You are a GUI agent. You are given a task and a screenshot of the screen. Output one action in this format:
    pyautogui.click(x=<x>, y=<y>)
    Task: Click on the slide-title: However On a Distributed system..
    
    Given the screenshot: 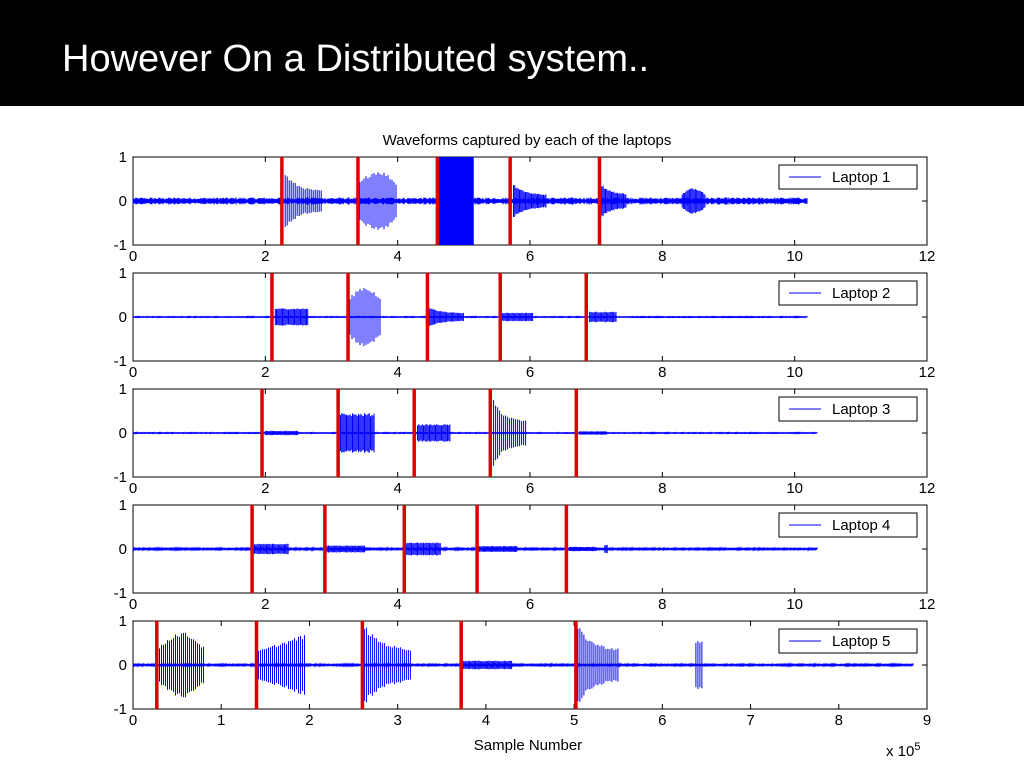 What is the action you would take?
    pyautogui.click(x=356, y=59)
    